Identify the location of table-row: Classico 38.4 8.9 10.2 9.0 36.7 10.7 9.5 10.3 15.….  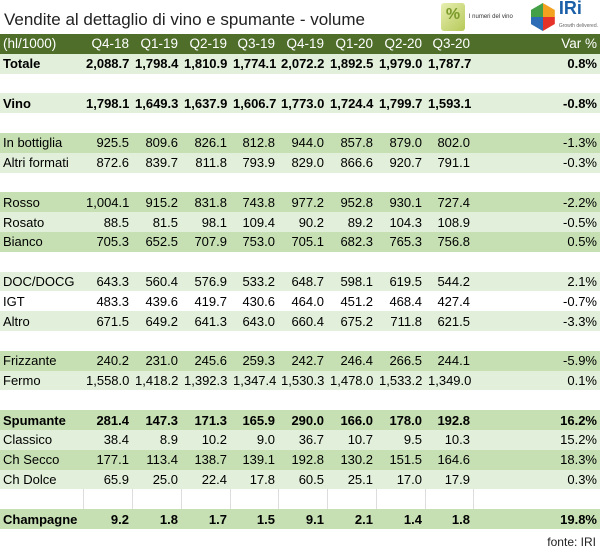
(300, 439).